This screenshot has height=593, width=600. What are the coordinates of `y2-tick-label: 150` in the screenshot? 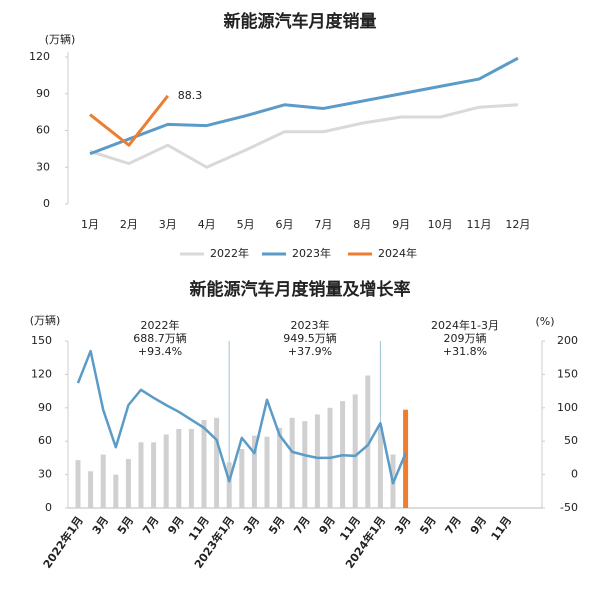 It's located at (567, 373).